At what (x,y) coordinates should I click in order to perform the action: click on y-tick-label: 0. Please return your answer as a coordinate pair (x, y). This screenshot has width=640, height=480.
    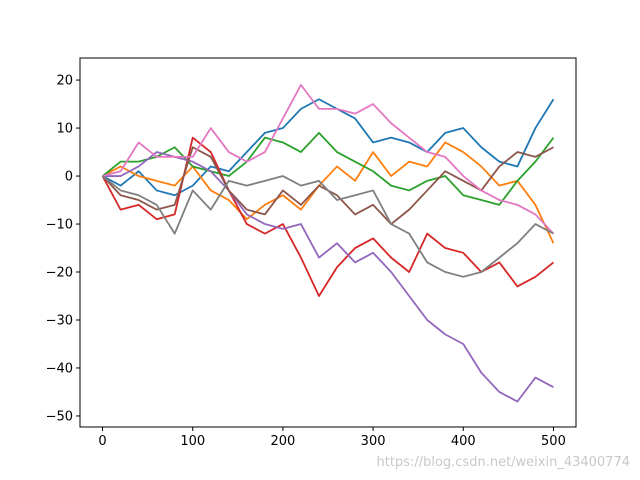
    Looking at the image, I should click on (69, 177).